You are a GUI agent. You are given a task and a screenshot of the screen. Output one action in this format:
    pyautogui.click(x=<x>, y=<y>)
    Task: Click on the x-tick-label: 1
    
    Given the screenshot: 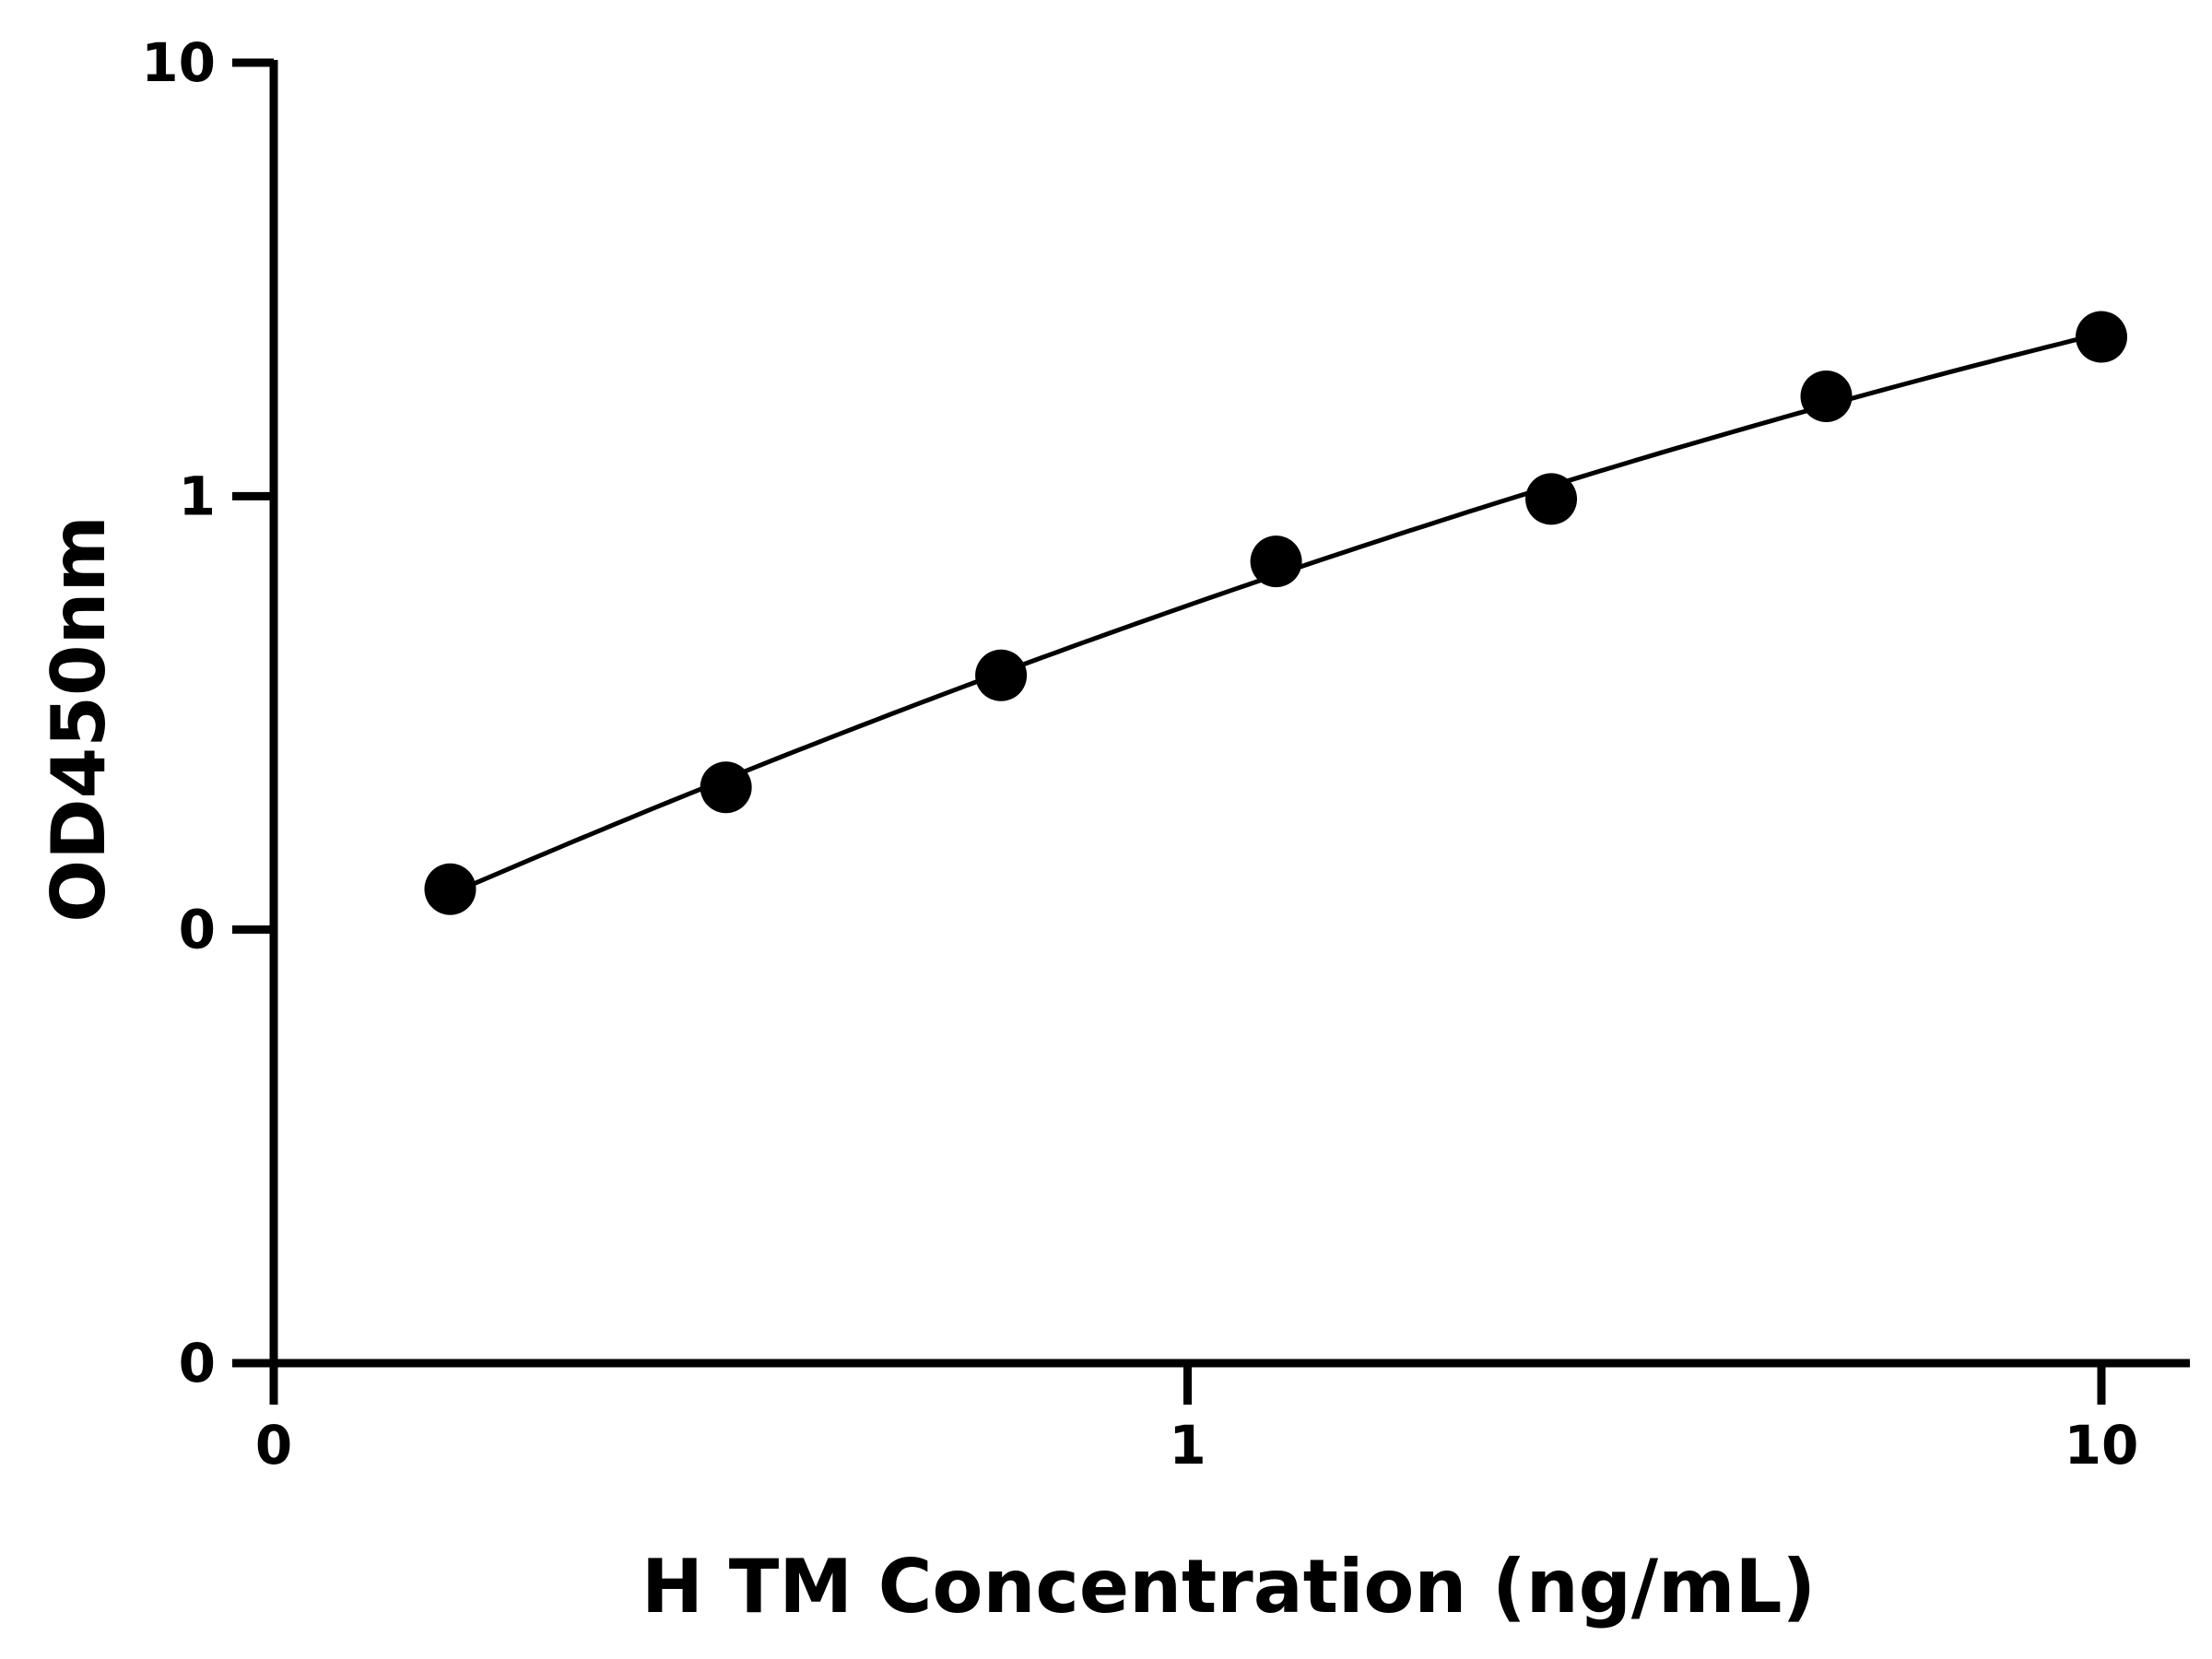 What is the action you would take?
    pyautogui.click(x=1187, y=1445)
    